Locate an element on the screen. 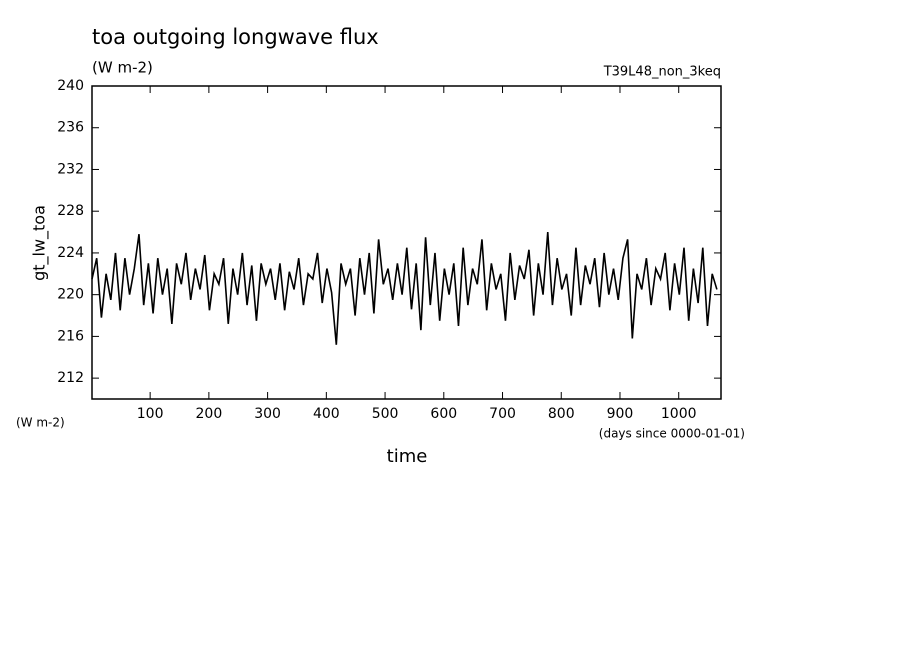  y-tick-label: 224 is located at coordinates (70, 253).